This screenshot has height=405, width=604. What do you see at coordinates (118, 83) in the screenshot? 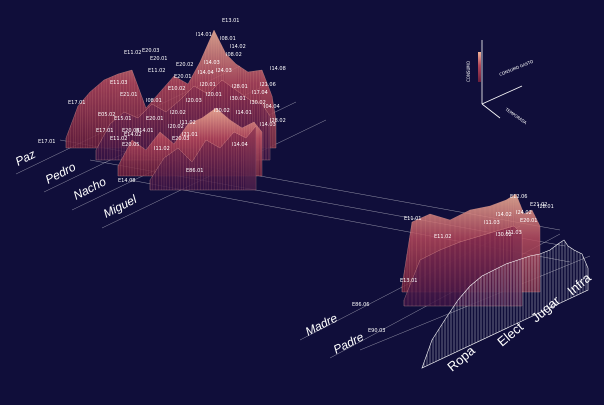
I see `point-label: E11.03` at bounding box center [118, 83].